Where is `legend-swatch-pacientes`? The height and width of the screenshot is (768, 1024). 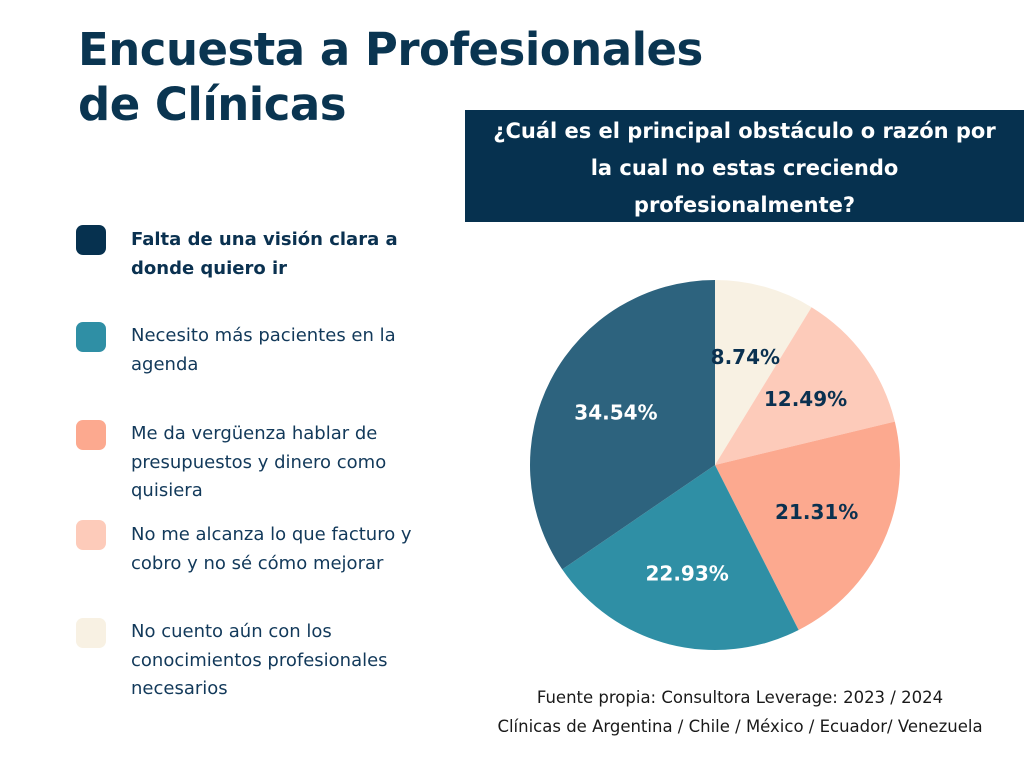
legend-swatch-pacientes is located at coordinates (91, 337).